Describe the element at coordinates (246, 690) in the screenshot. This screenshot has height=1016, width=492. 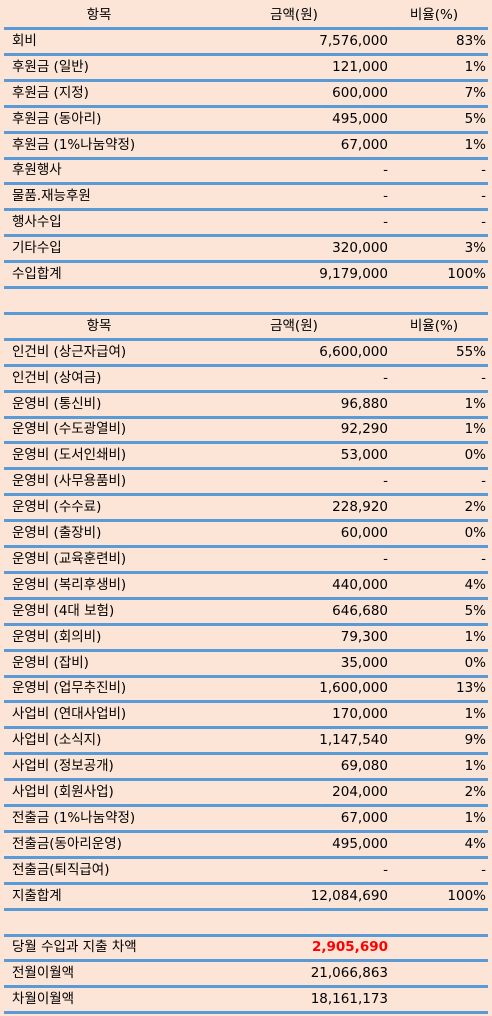
I see `data-row: 운영비 (업무추진비) 1,600,000 13%` at that location.